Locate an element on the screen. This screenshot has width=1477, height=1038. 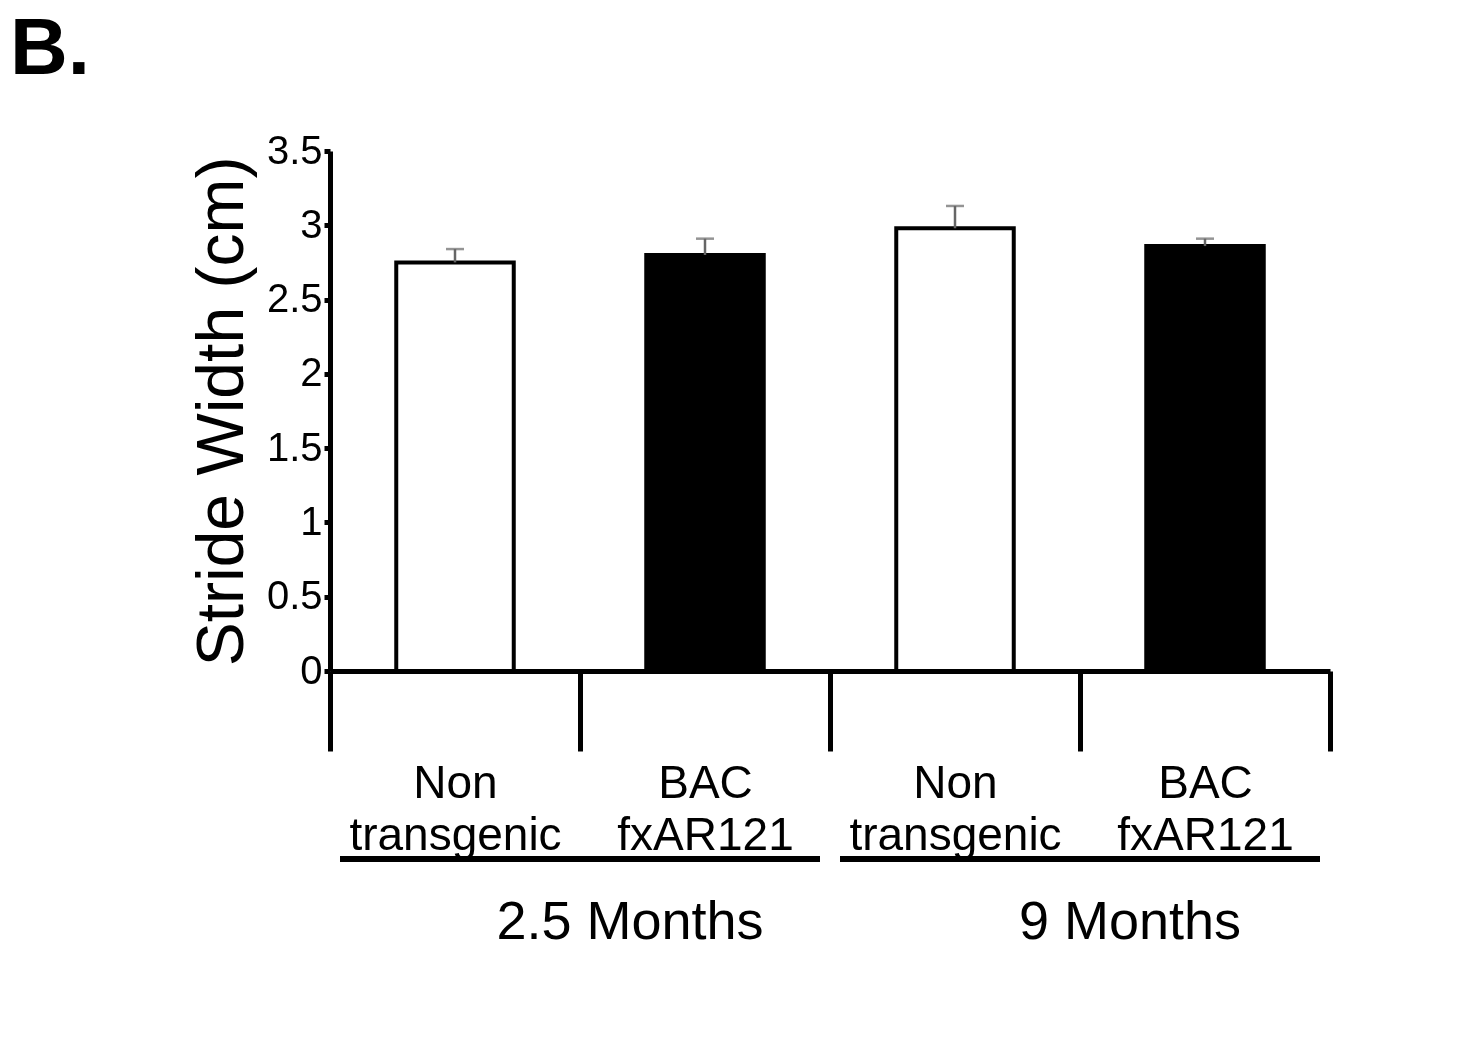
y-tick-label: 3 is located at coordinates (311, 223).